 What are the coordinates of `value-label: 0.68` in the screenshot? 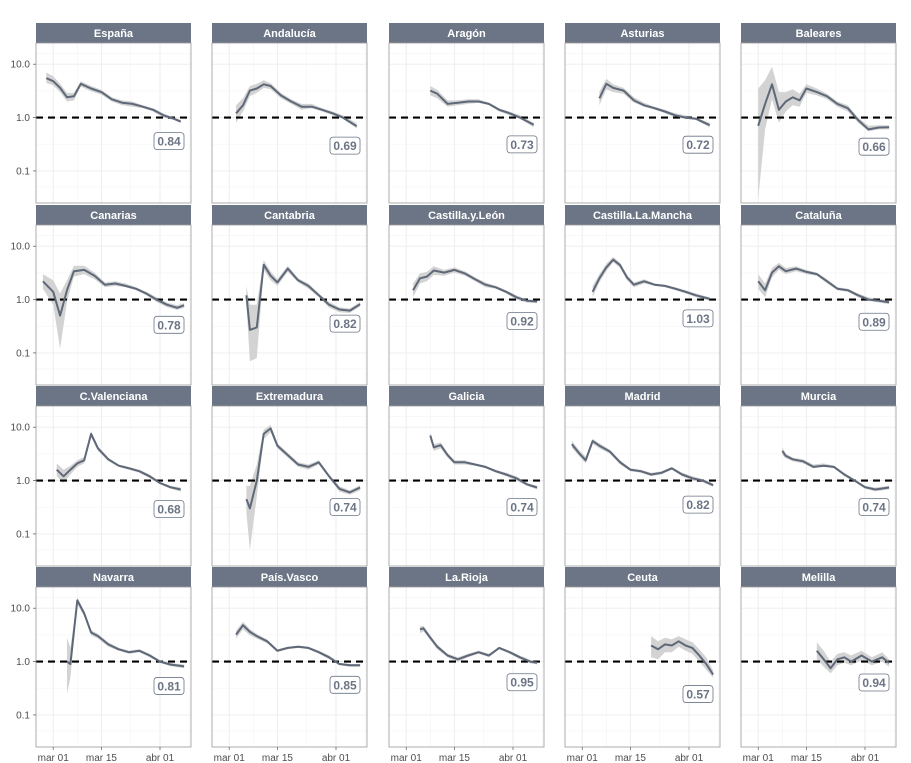 It's located at (169, 509).